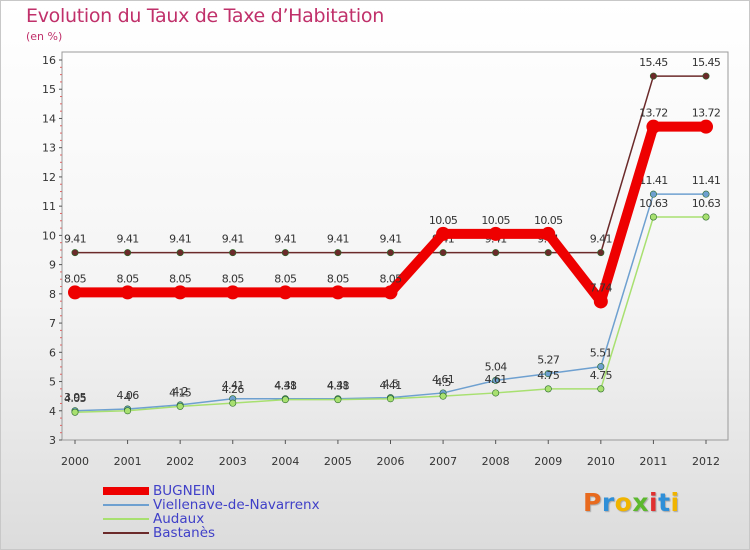 The height and width of the screenshot is (550, 750). Describe the element at coordinates (49, 206) in the screenshot. I see `y-tick-label: 11` at that location.